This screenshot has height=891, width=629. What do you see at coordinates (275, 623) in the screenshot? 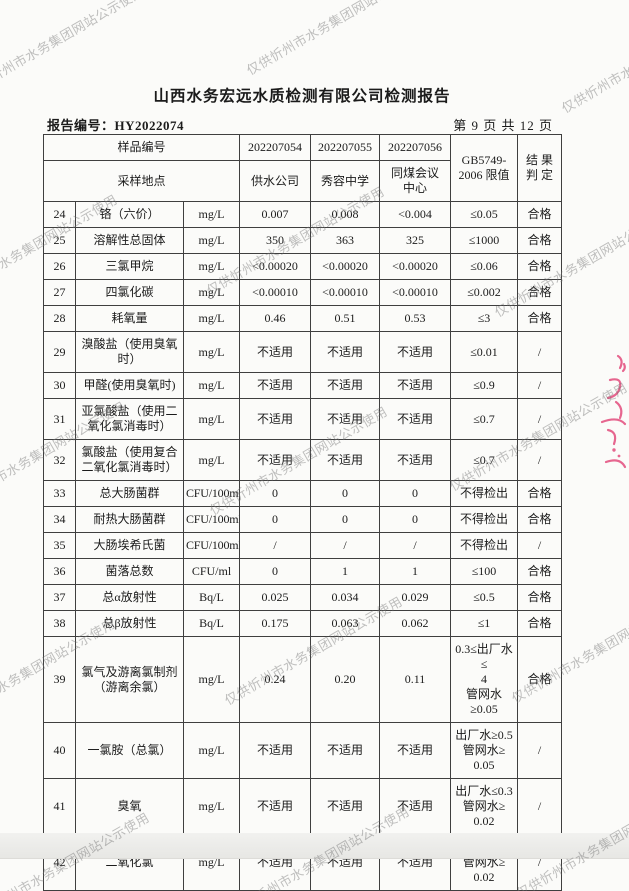
I see `cell-value-1: 0.175` at bounding box center [275, 623].